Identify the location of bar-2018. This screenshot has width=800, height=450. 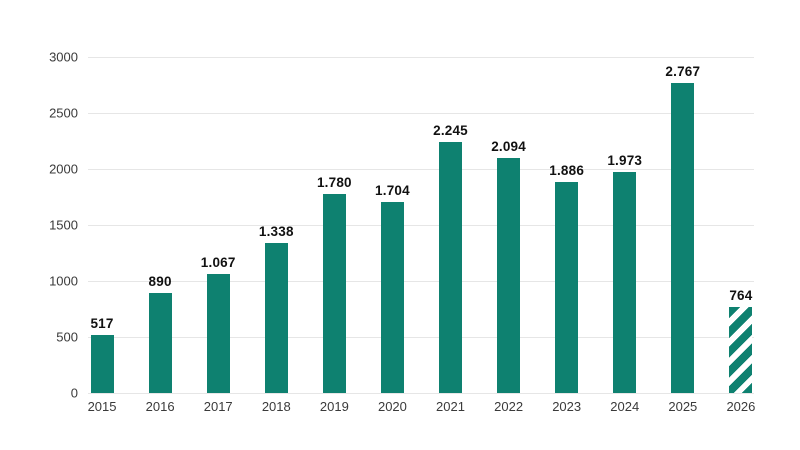
(276, 318).